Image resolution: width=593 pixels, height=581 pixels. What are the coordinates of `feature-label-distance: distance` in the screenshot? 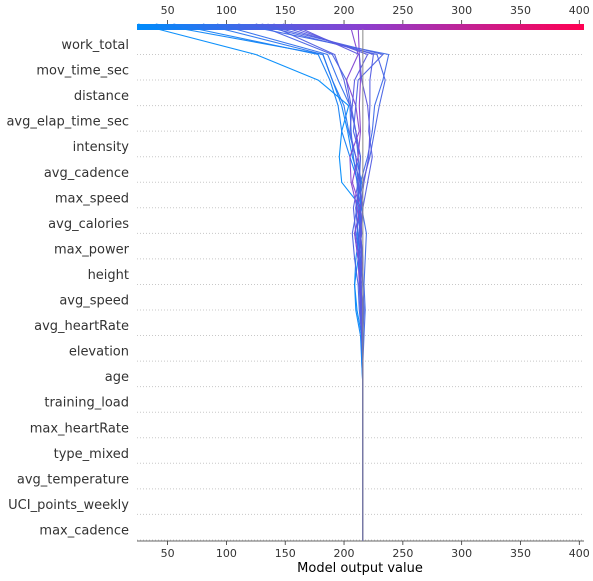 It's located at (101, 96).